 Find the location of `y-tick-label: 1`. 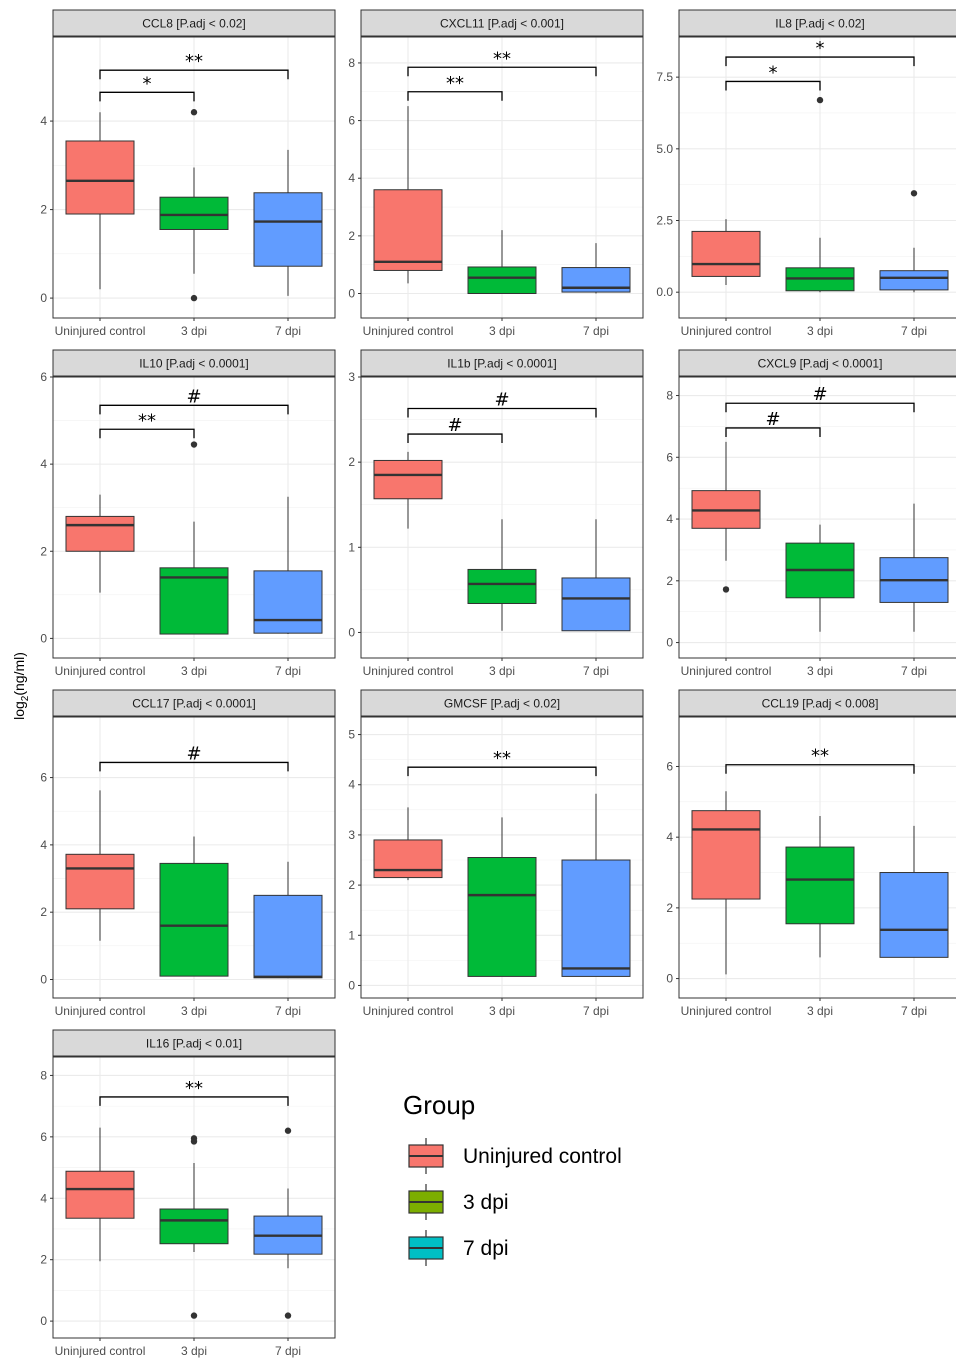

y-tick-label: 1 is located at coordinates (351, 547).